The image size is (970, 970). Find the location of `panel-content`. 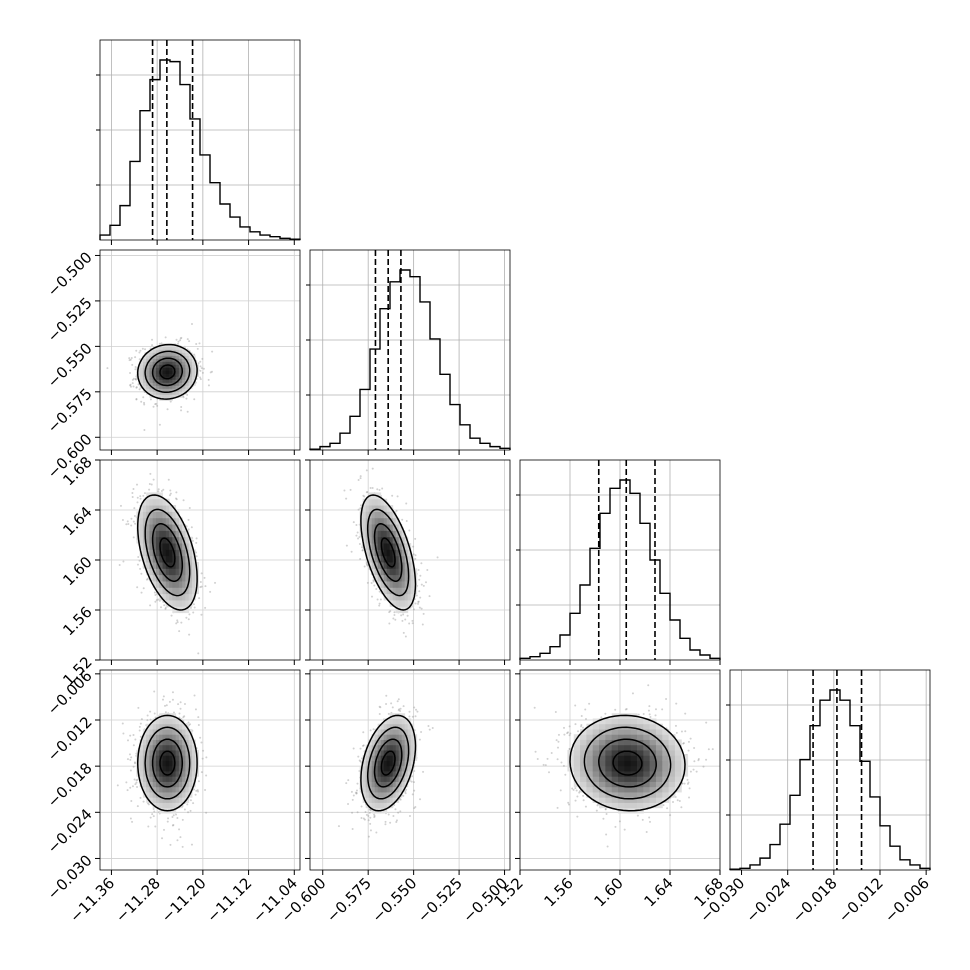

panel-content is located at coordinates (167, 563).